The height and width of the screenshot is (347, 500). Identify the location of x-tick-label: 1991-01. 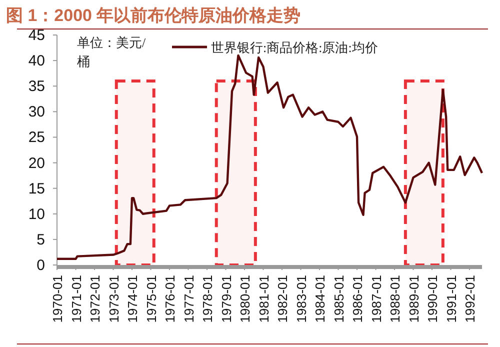
(451, 299).